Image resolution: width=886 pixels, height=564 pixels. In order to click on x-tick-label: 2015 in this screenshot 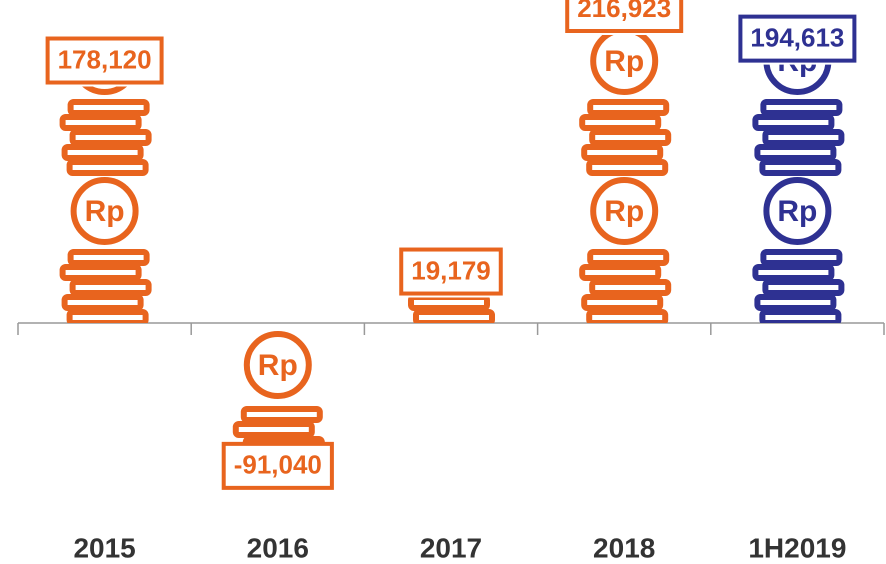, I will do `click(104, 547)`.